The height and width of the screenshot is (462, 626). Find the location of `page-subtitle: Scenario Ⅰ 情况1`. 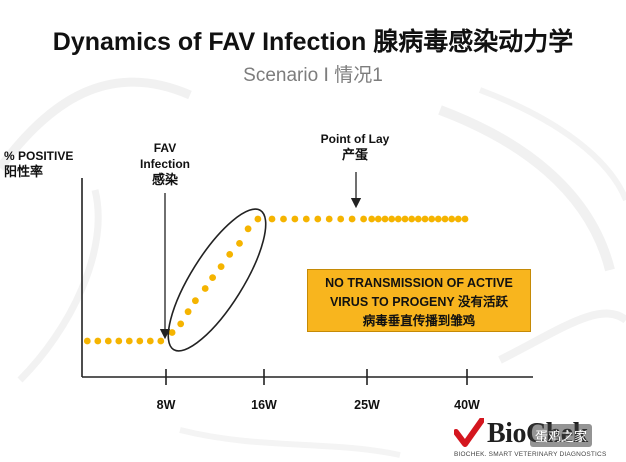

page-subtitle: Scenario Ⅰ 情况1 is located at coordinates (313, 75).